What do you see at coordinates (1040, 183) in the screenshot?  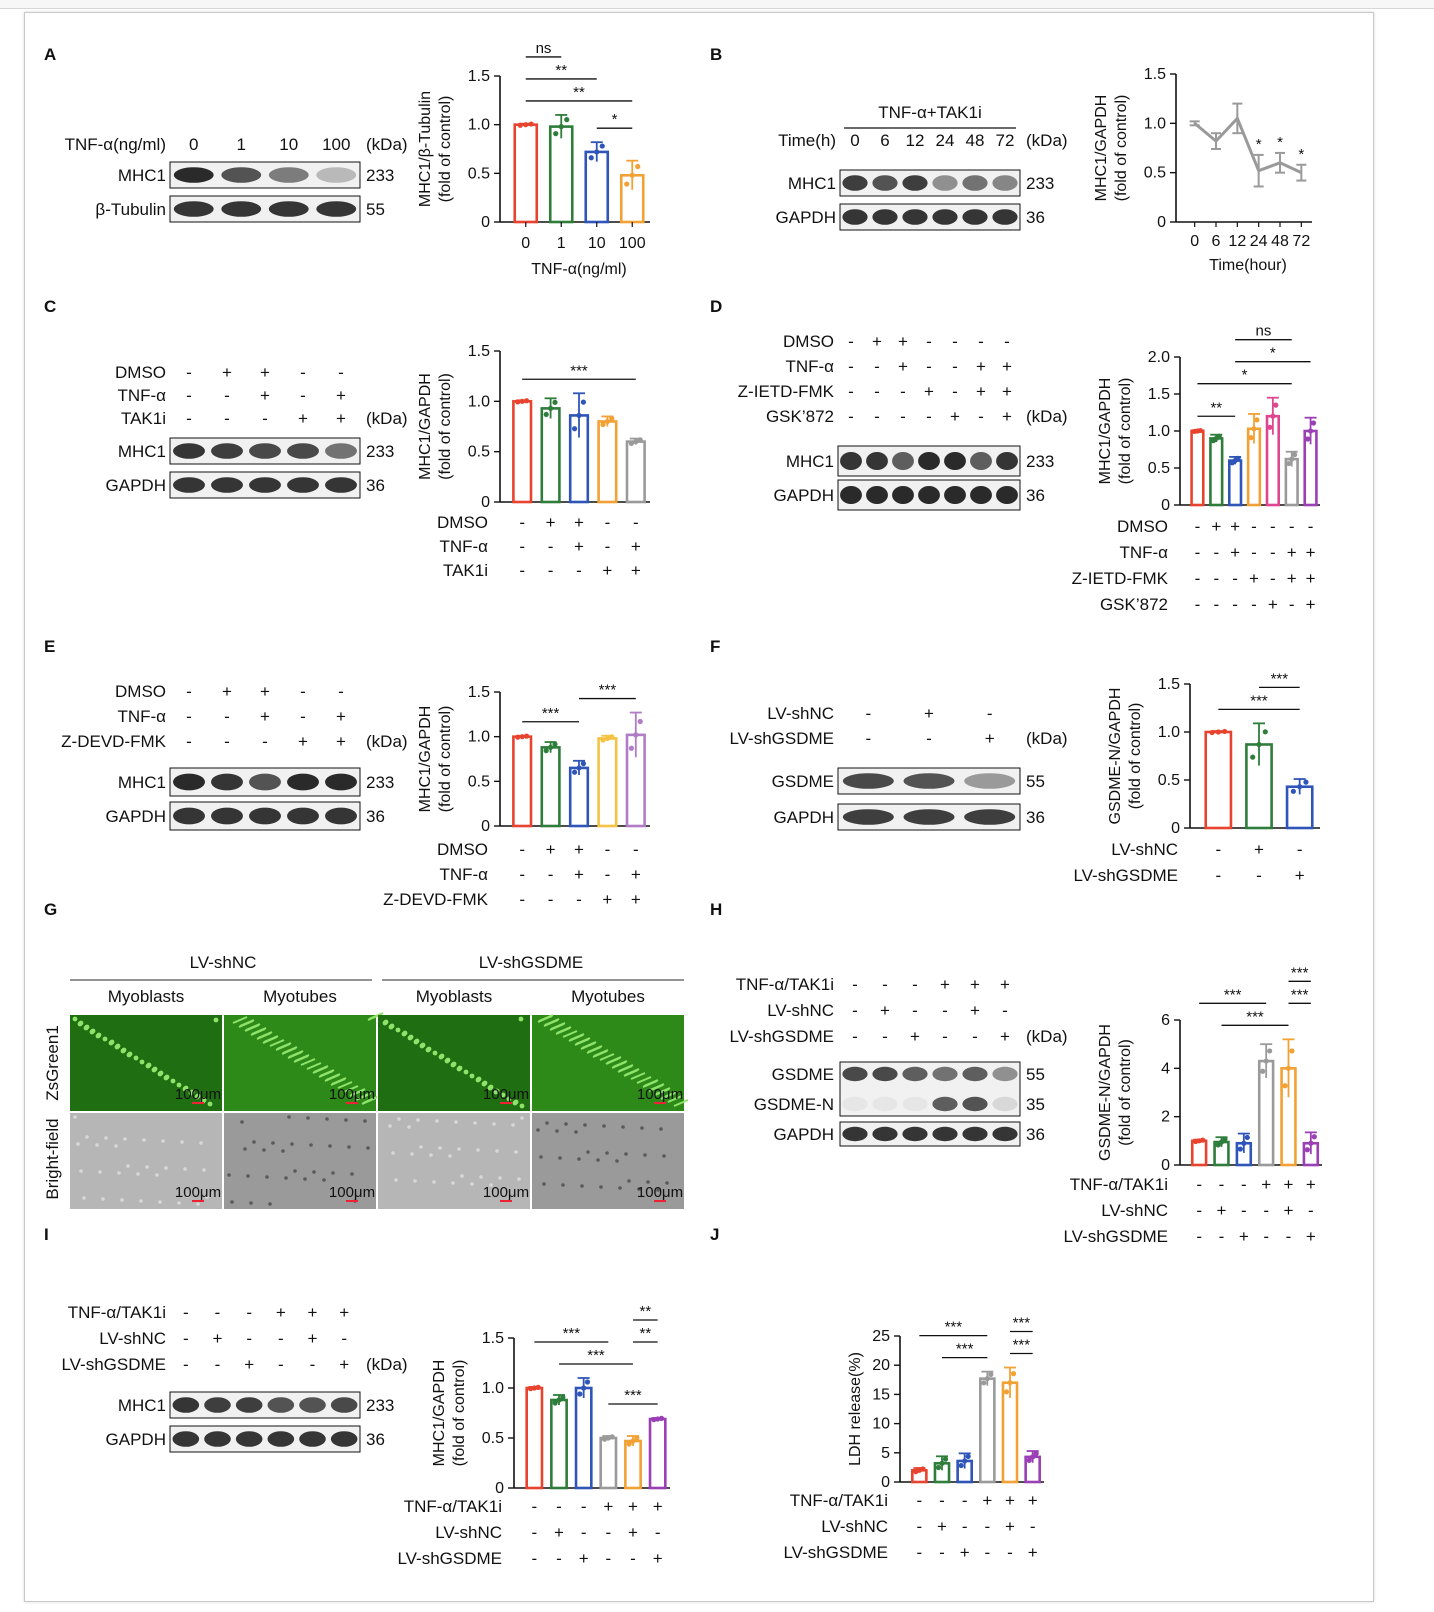 I see `band-kda-value: 233` at bounding box center [1040, 183].